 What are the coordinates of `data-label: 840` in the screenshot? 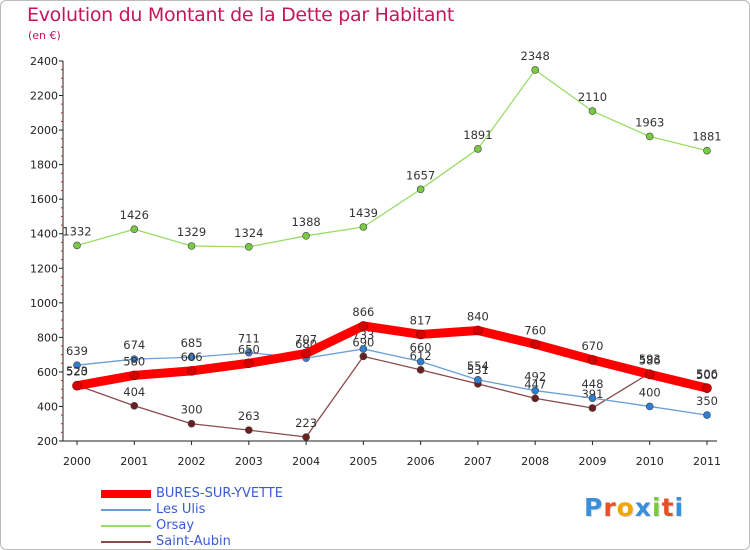 It's located at (478, 316).